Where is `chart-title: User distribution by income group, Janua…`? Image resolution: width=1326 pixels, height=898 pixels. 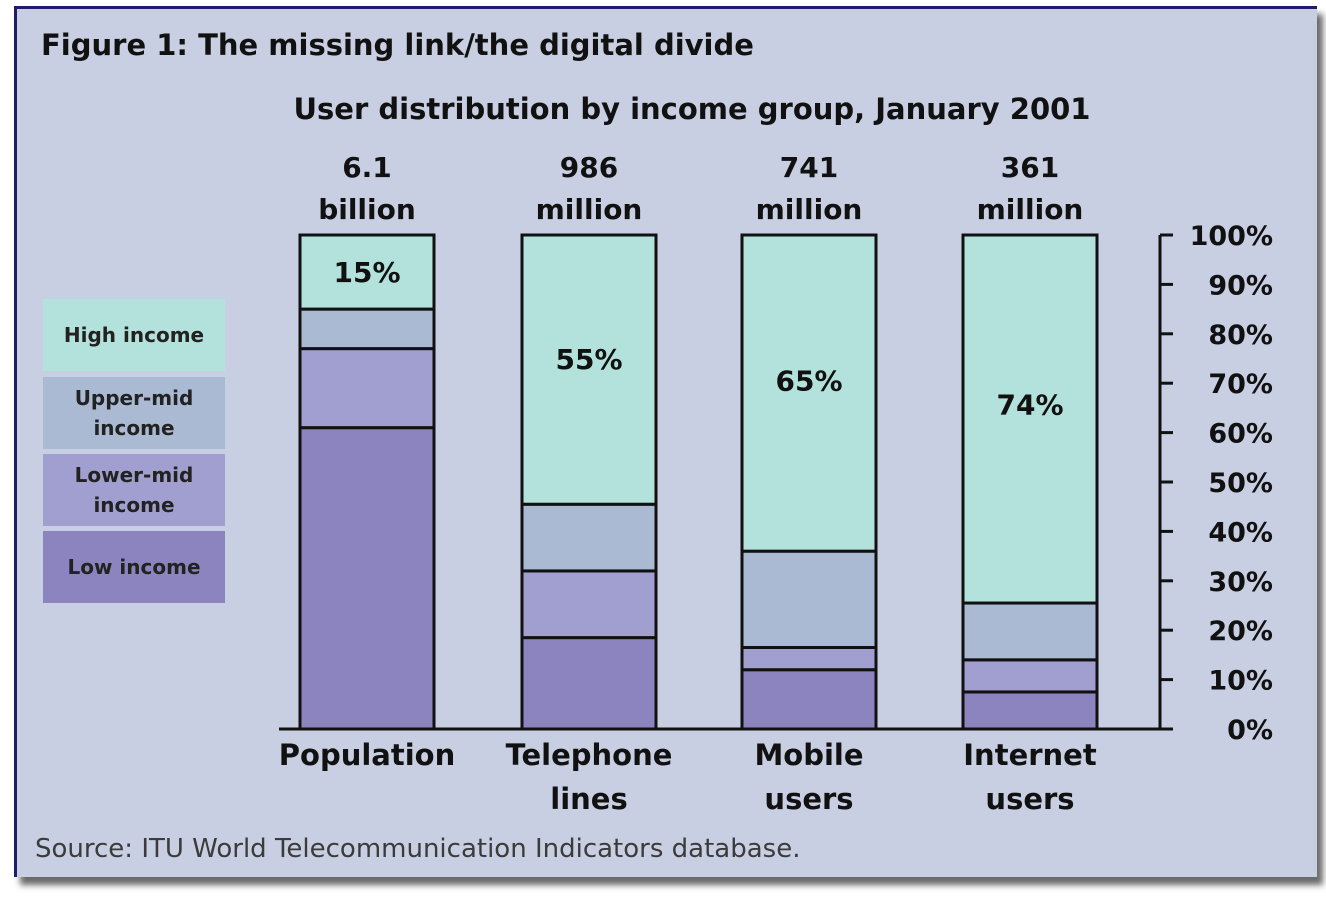
chart-title: User distribution by income group, Janua… is located at coordinates (692, 109).